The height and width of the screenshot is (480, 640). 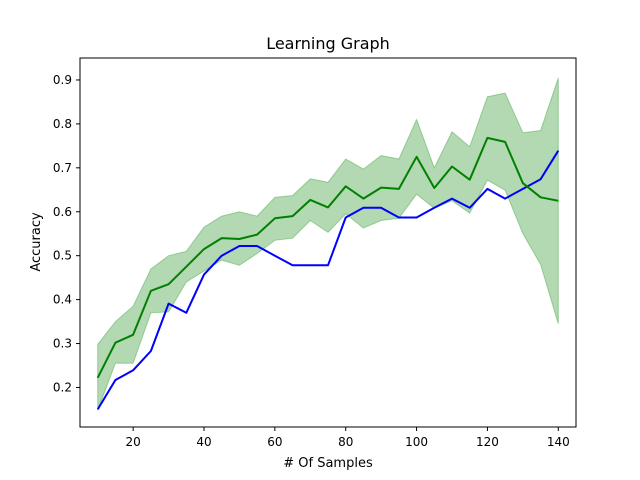 I want to click on x-tick-label: 40, so click(x=203, y=442).